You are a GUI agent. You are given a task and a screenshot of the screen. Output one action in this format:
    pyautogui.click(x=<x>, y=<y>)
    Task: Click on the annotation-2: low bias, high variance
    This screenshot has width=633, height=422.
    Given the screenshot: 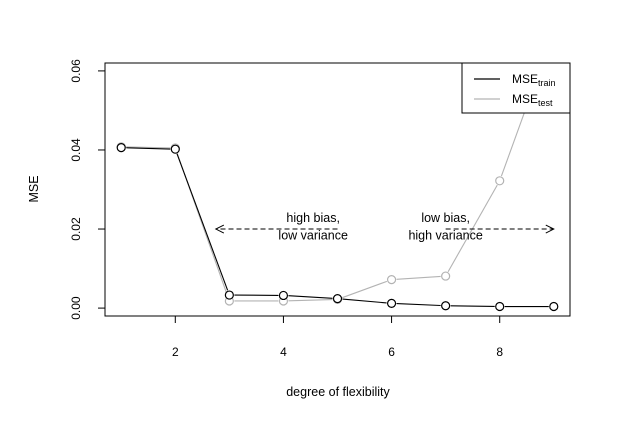 What is the action you would take?
    pyautogui.click(x=481, y=226)
    